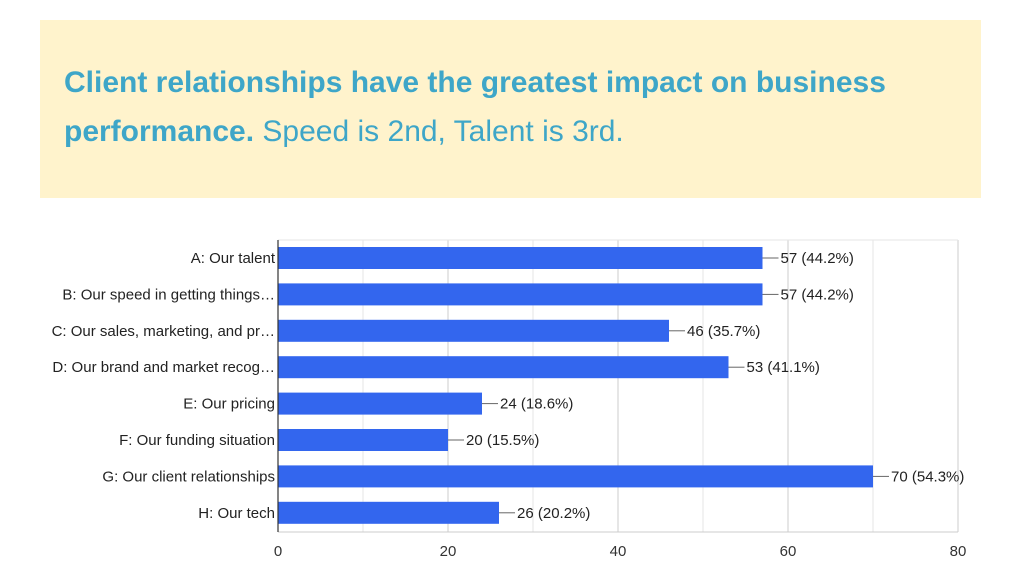 The image size is (1024, 576). I want to click on value-label: 26 (20.2%), so click(553, 513).